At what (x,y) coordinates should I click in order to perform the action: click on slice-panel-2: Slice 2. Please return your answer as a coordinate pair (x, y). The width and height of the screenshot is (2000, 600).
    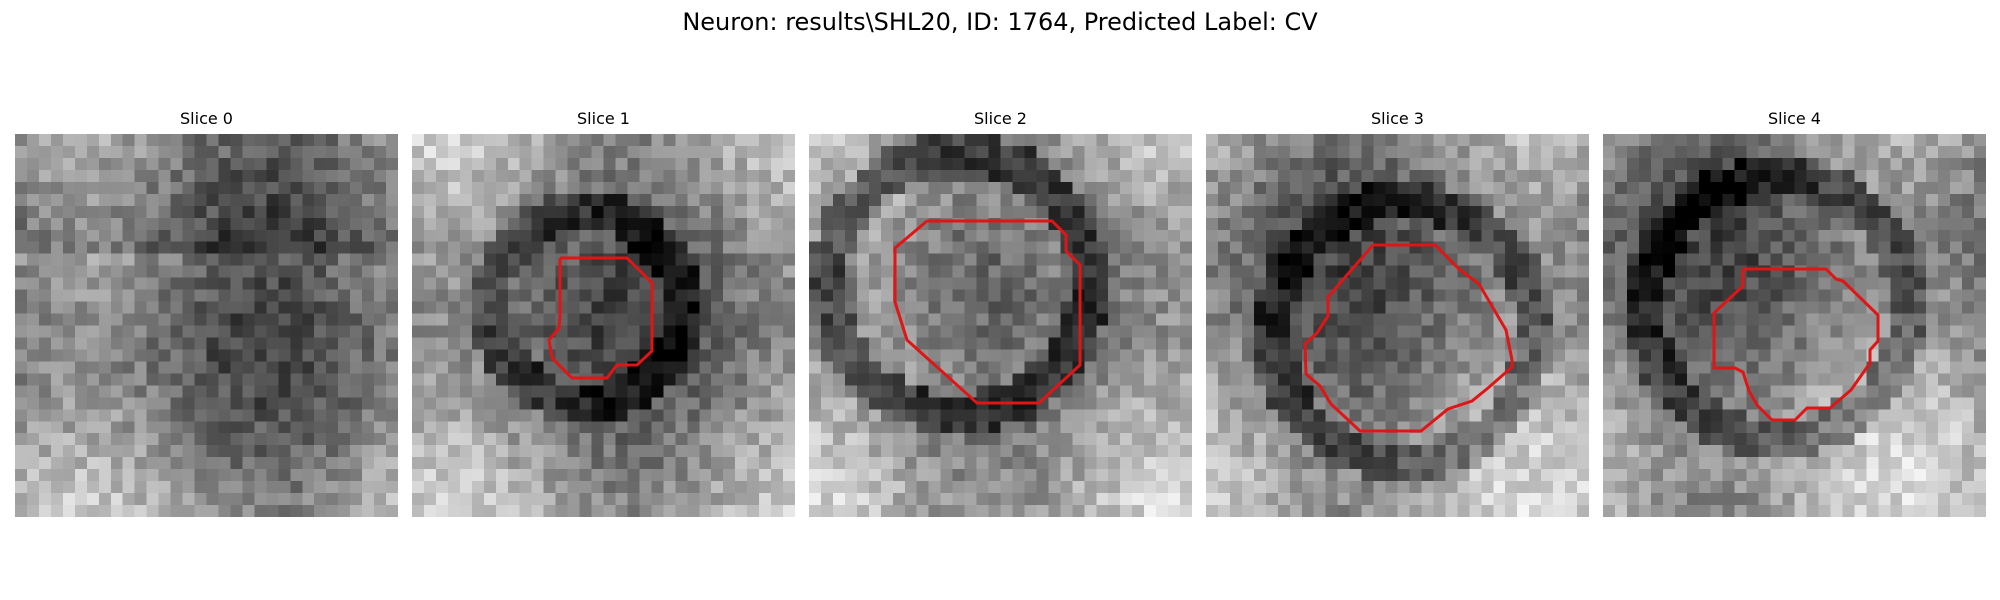
    Looking at the image, I should click on (1000, 312).